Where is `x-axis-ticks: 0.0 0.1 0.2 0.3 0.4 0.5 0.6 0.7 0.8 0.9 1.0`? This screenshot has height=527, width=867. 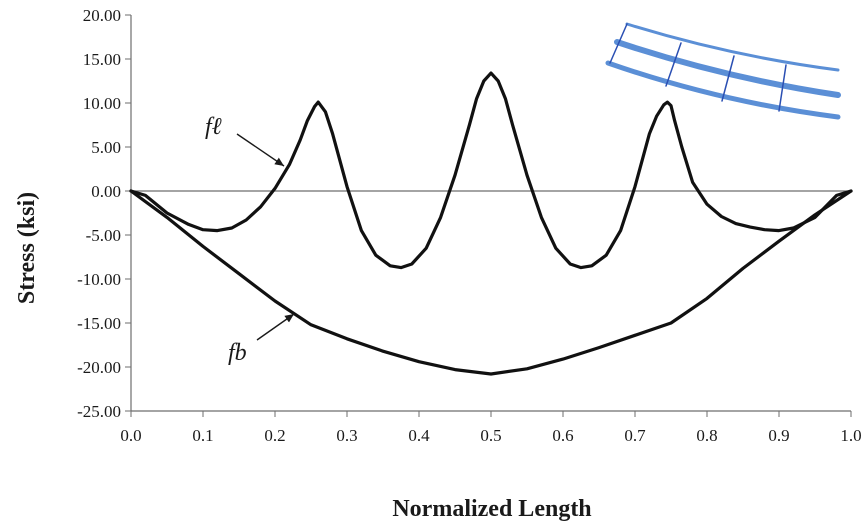
x-axis-ticks: 0.0 0.1 0.2 0.3 0.4 0.5 0.6 0.7 0.8 0.9 1.0 is located at coordinates (491, 428).